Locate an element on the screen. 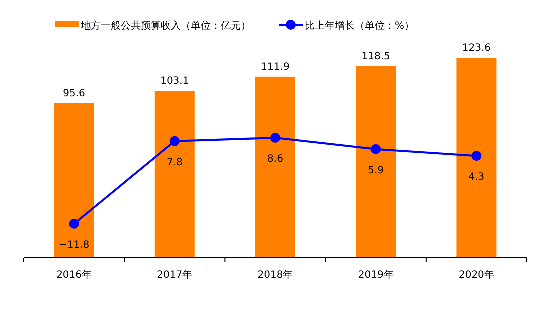  x-tick-label: 2018年 is located at coordinates (276, 275).